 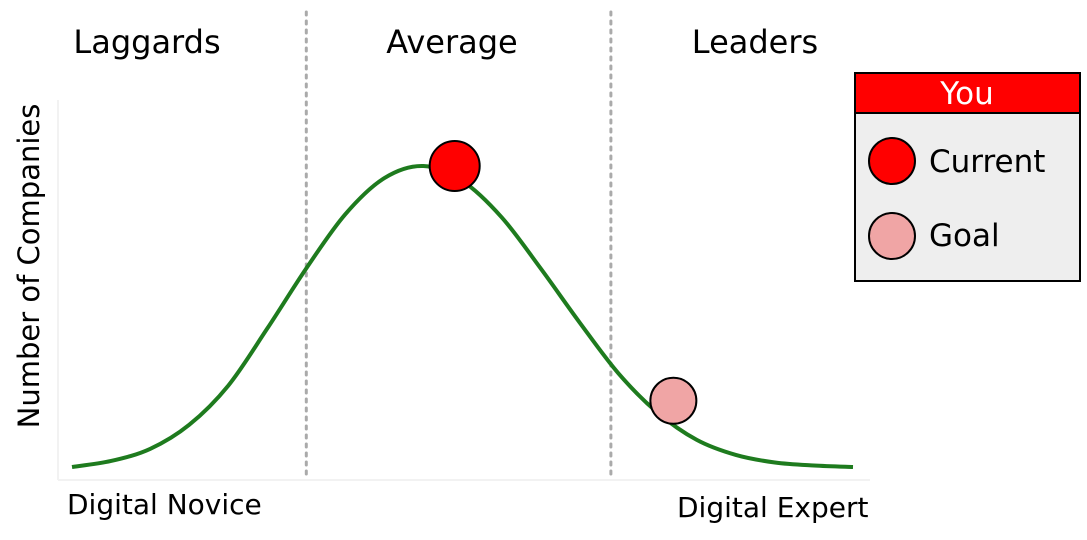 What do you see at coordinates (563, 282) in the screenshot?
I see `marker-layer` at bounding box center [563, 282].